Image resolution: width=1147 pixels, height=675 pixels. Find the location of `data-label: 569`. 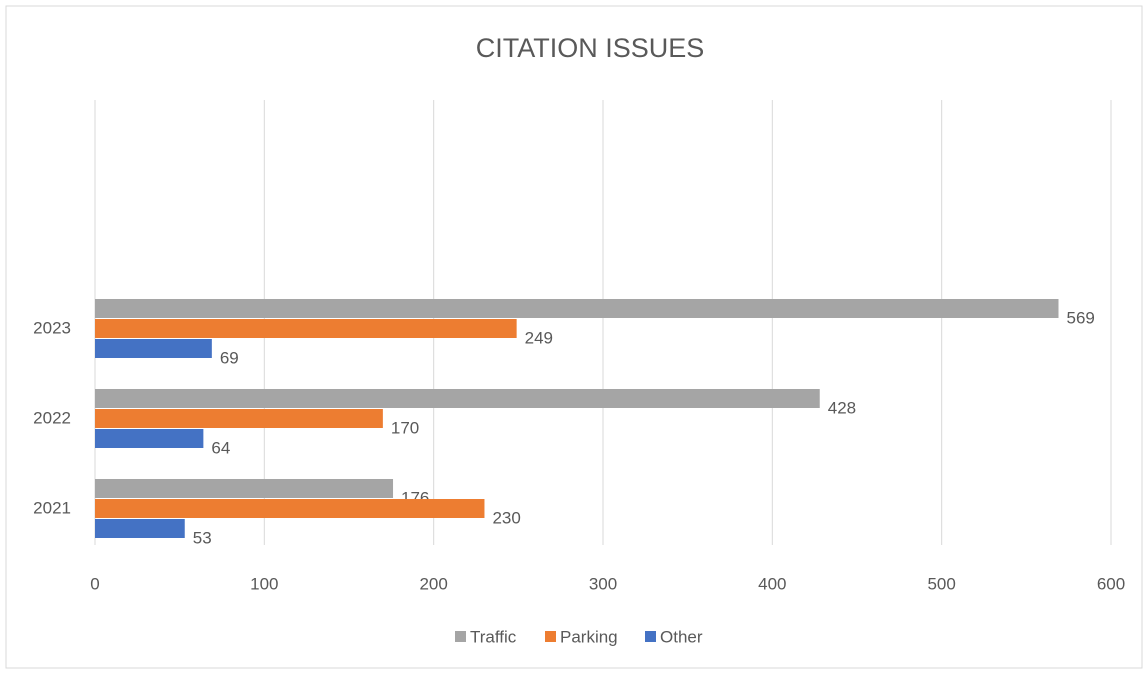

data-label: 569 is located at coordinates (1081, 317).